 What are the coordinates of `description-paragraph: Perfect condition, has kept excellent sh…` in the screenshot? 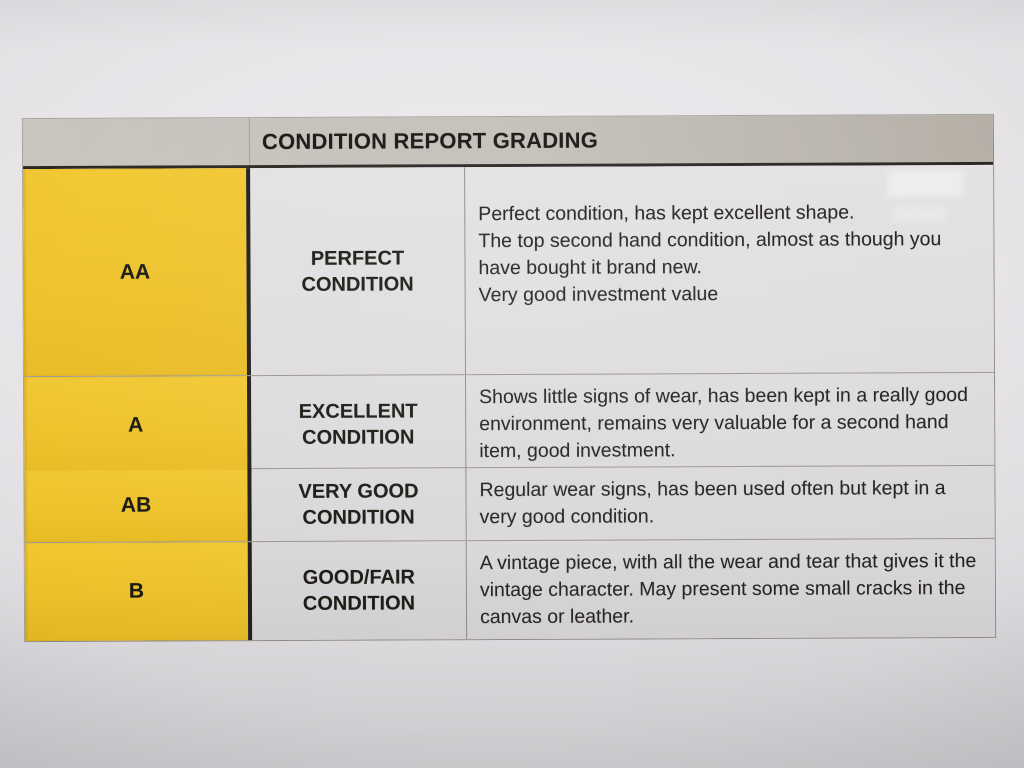 It's located at (666, 213).